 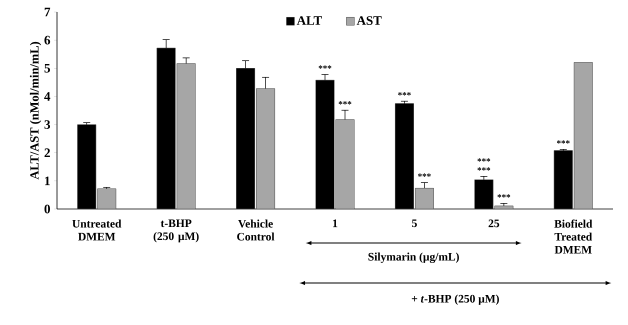 I want to click on x-tick-label: Untreated DMEM, so click(x=97, y=230).